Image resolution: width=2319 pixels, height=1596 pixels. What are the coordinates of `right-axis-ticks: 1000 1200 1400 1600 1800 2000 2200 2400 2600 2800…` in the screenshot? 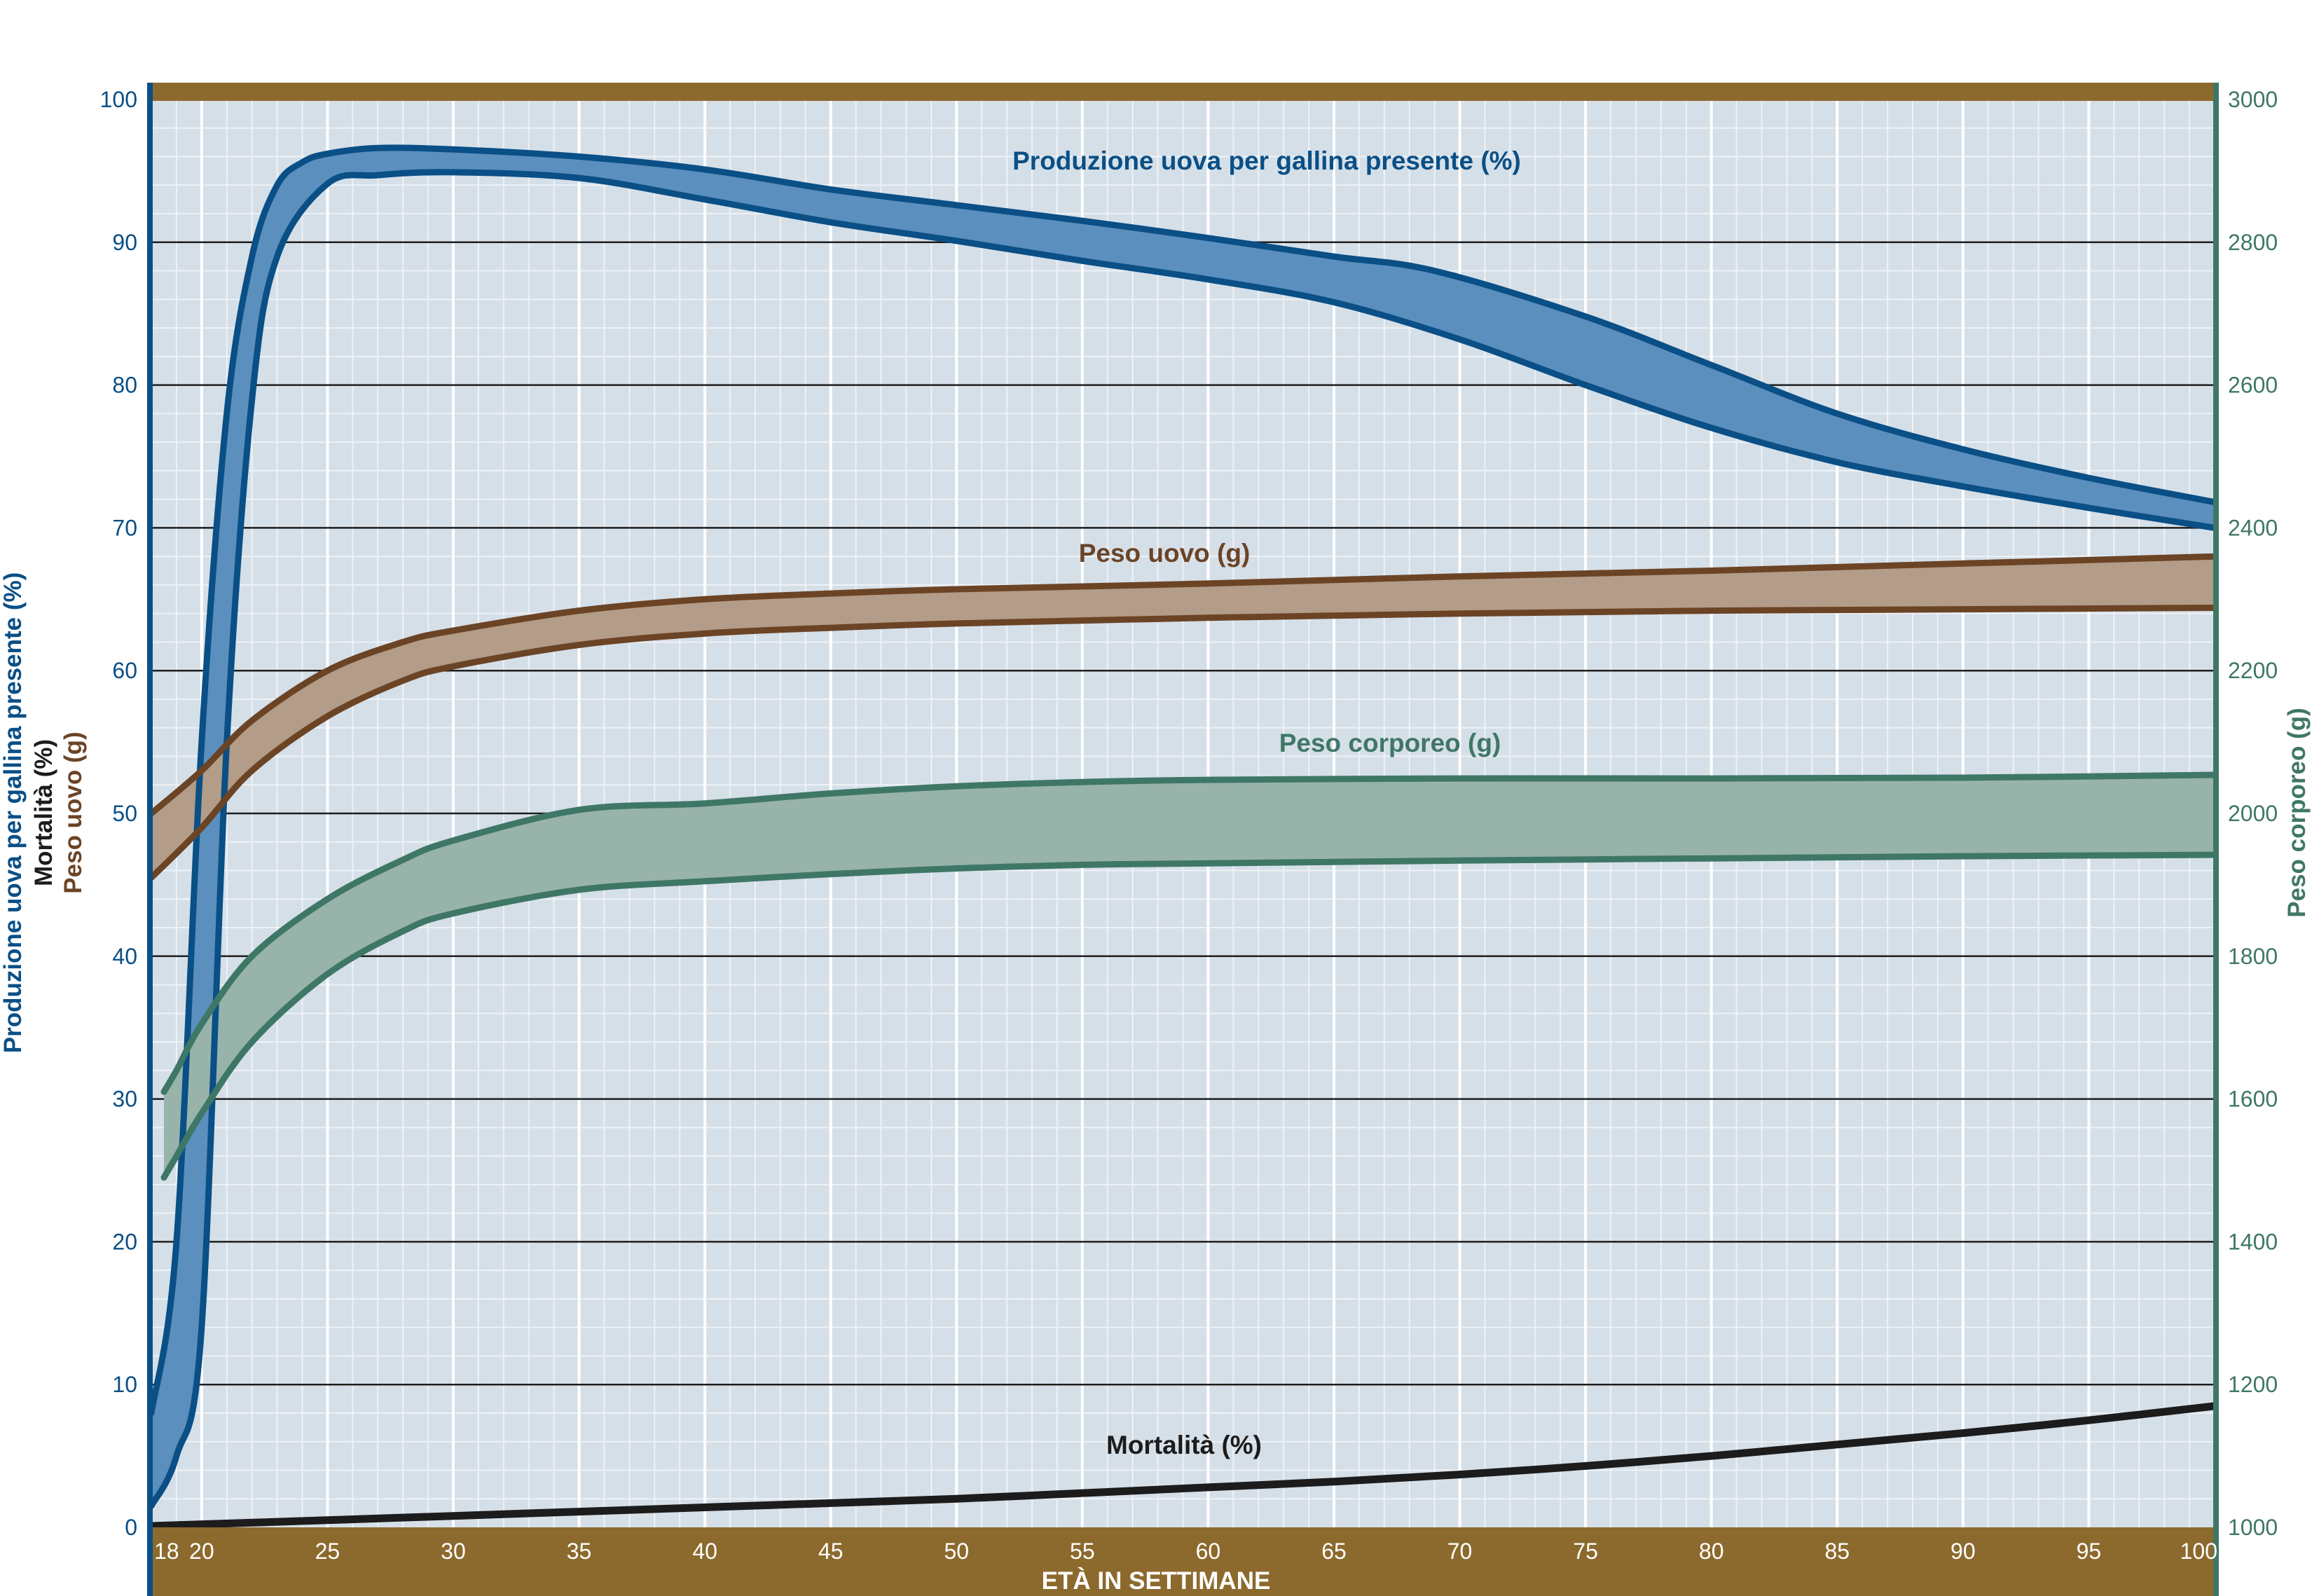 It's located at (2253, 813).